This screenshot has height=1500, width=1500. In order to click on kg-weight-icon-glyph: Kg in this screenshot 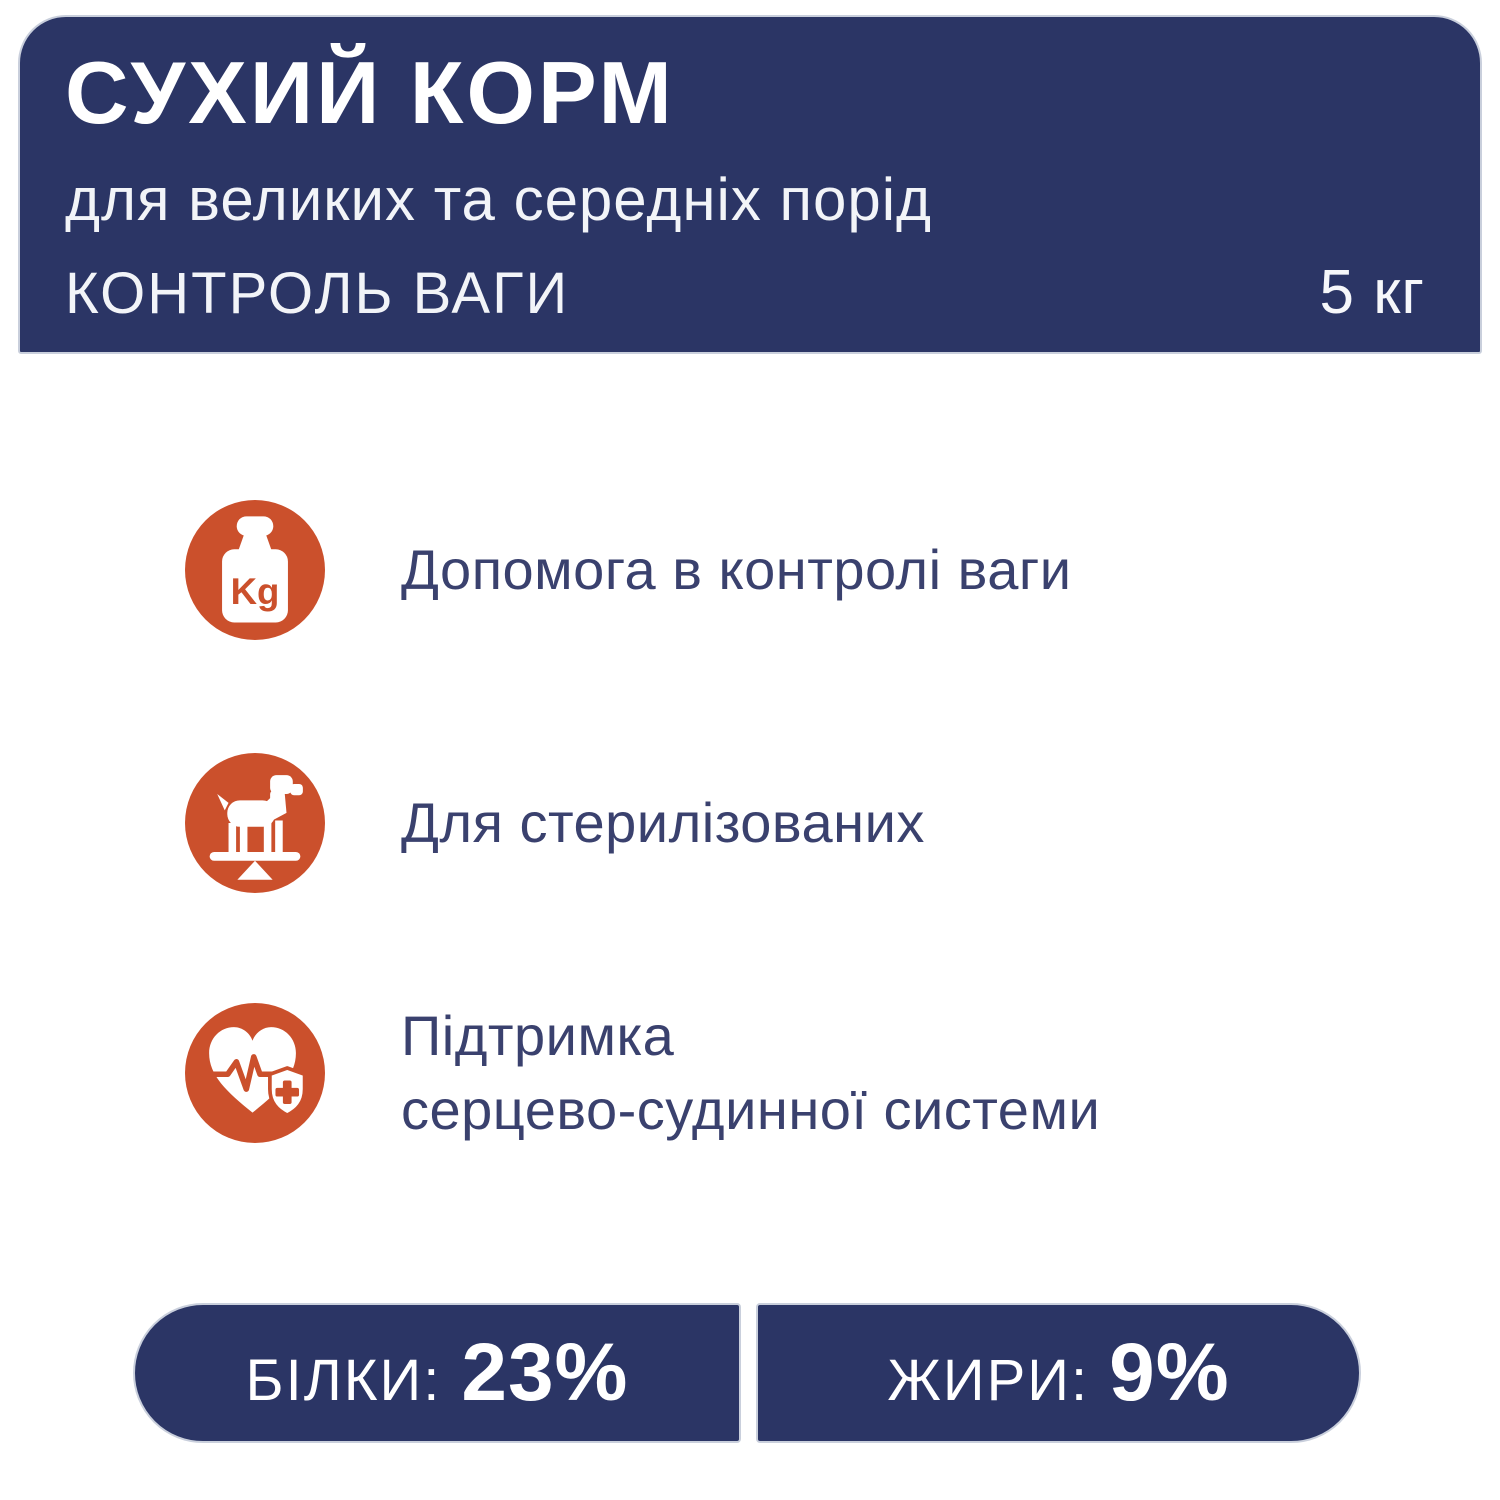, I will do `click(255, 569)`.